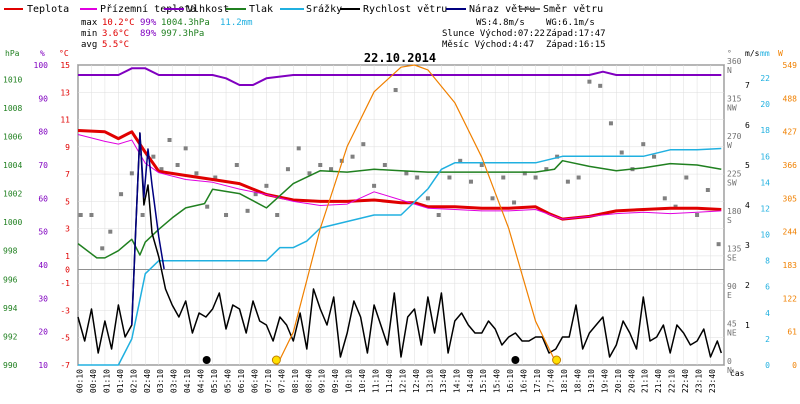  Describe the element at coordinates (510, 381) in the screenshot. I see `time-tick-label: 16:10` at that location.